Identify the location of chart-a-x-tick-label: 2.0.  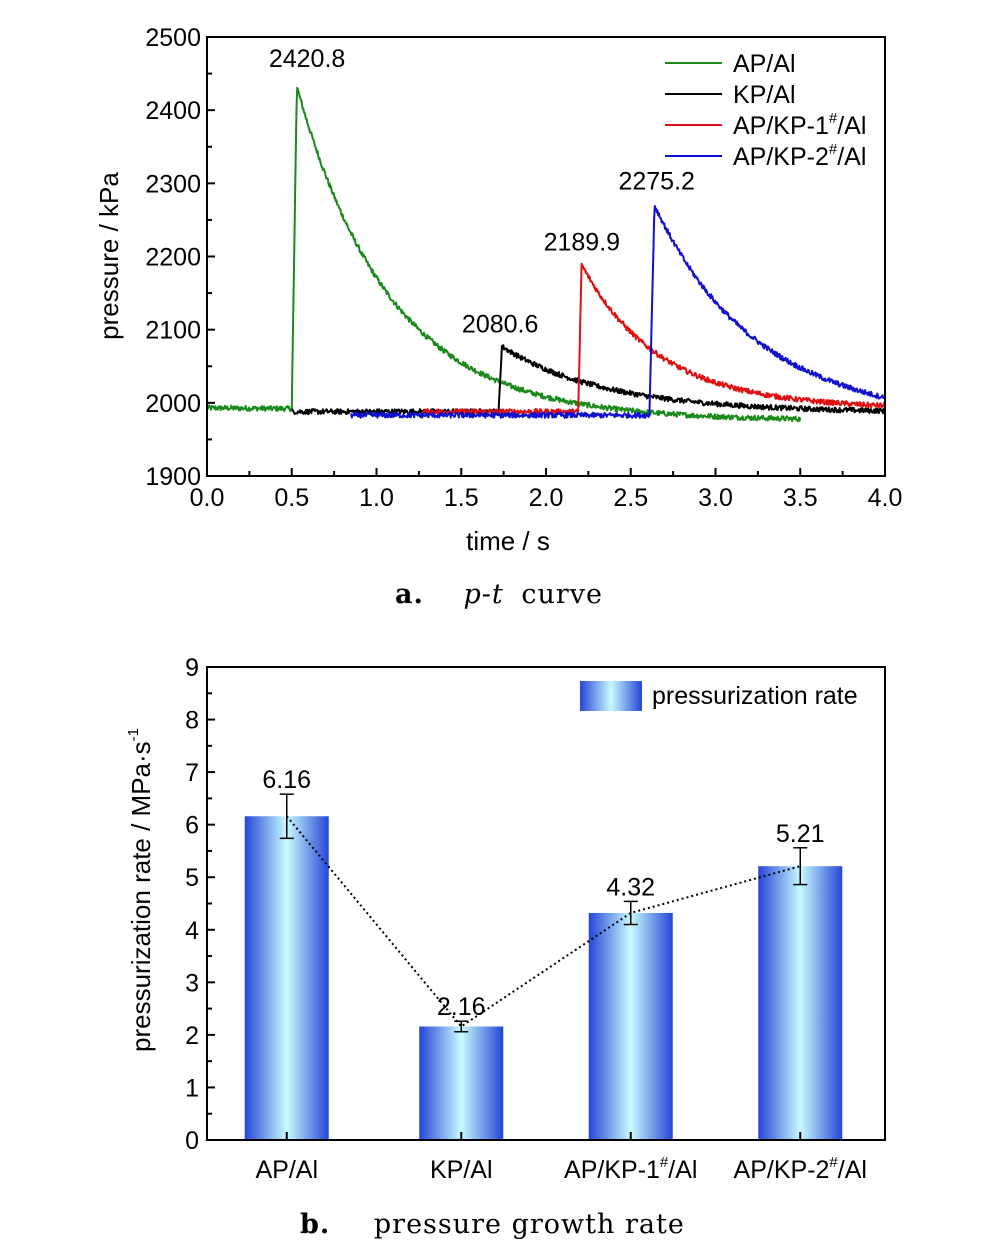
(546, 498).